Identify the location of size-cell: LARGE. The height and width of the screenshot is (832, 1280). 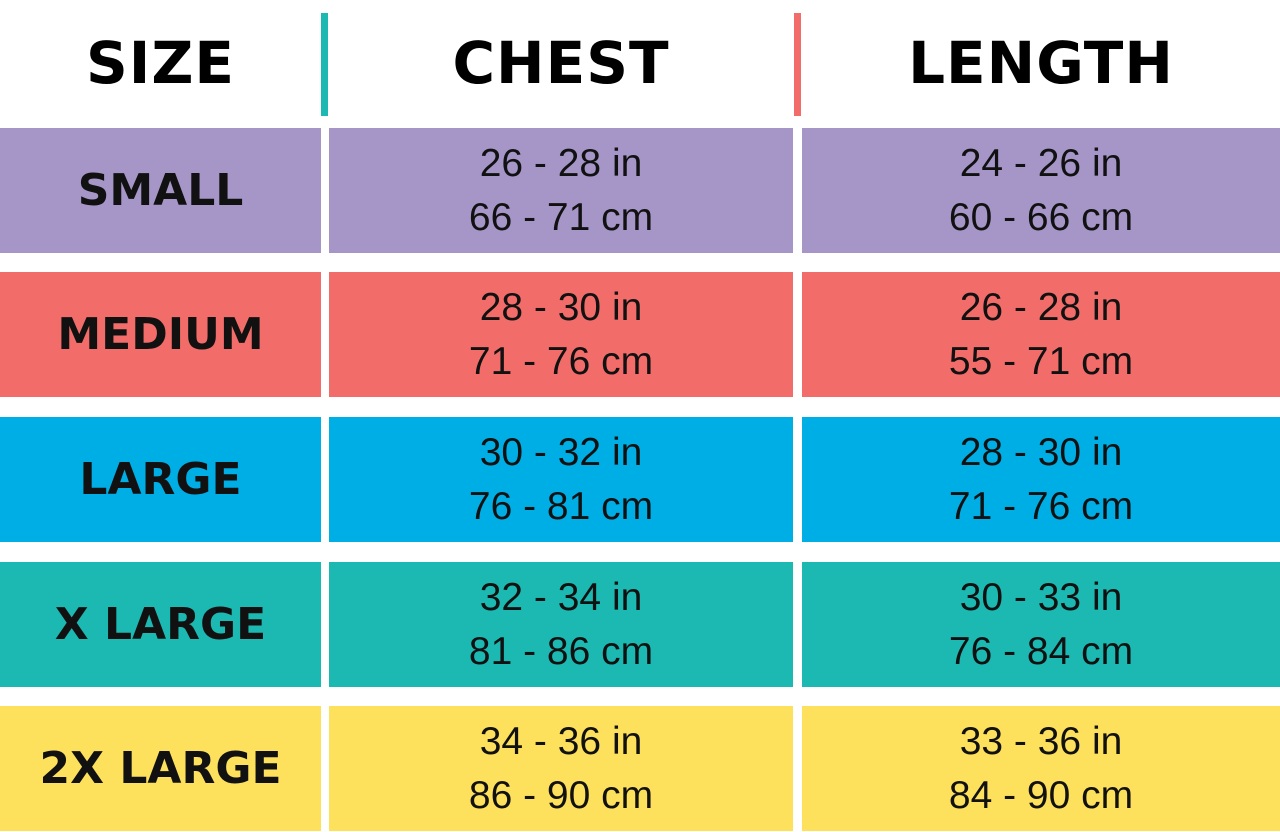
(160, 479).